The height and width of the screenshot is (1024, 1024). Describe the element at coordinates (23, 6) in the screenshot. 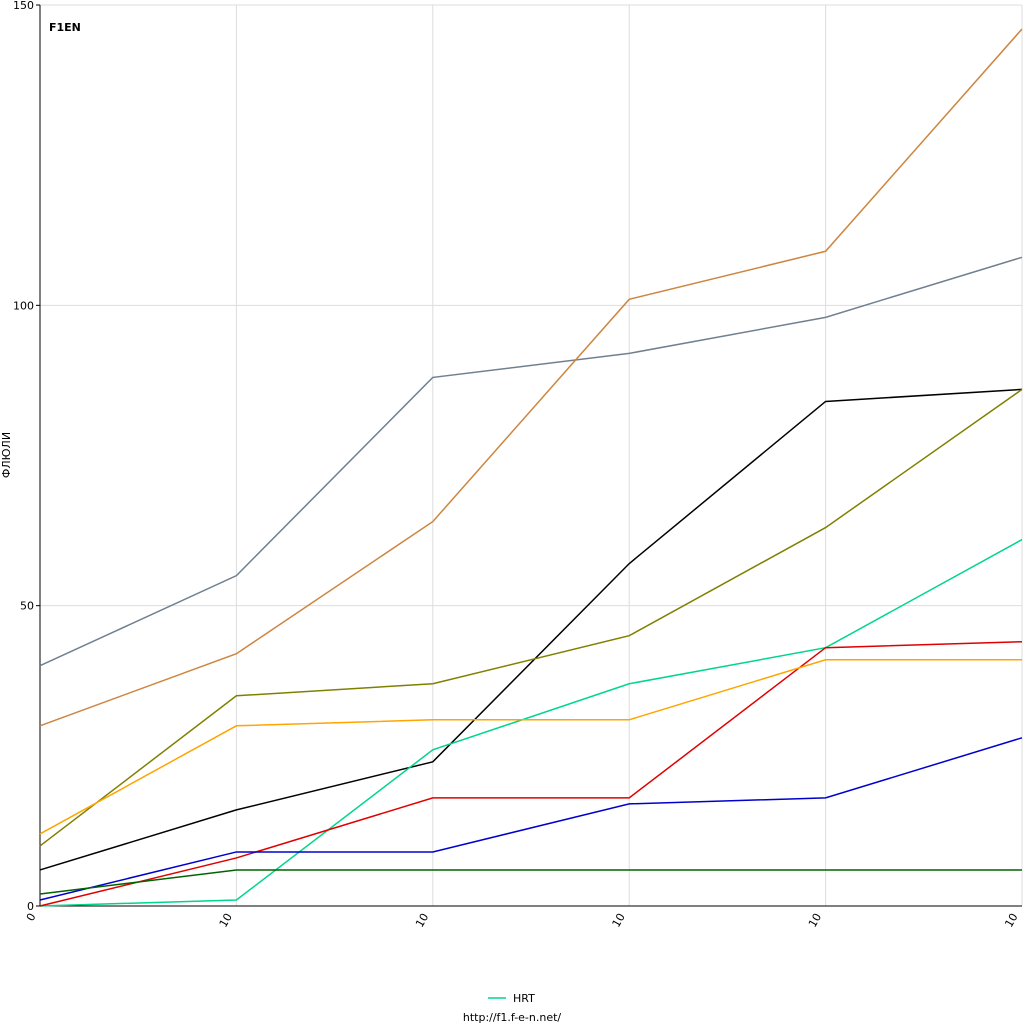

I see `y-tick-label: 150` at that location.